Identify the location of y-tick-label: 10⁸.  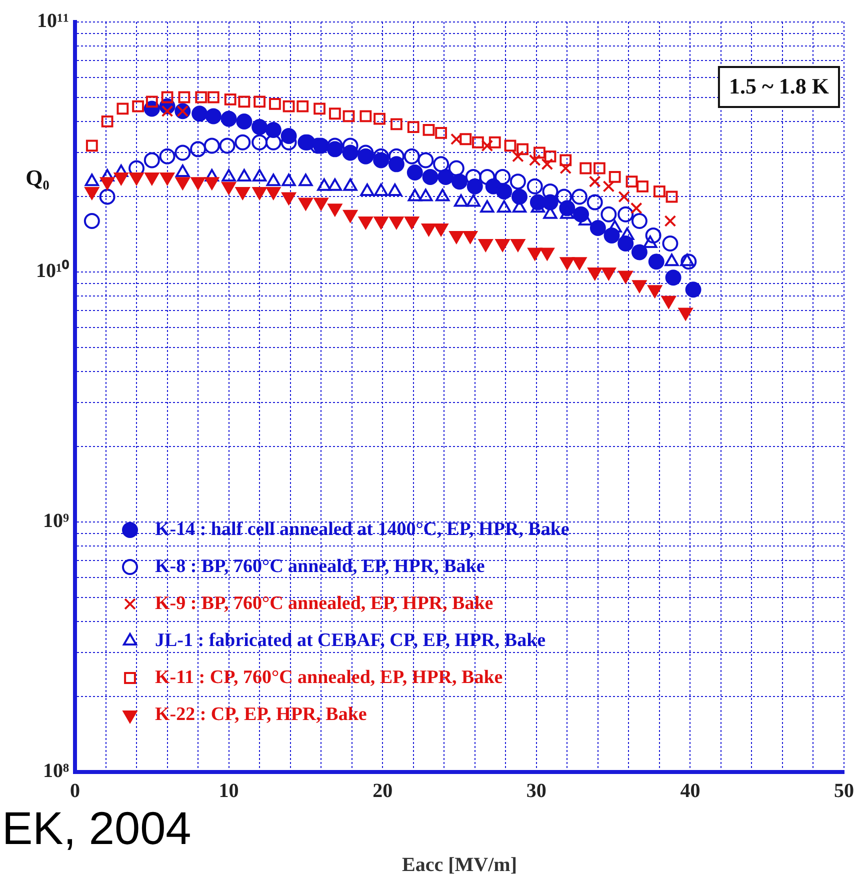
(56, 771).